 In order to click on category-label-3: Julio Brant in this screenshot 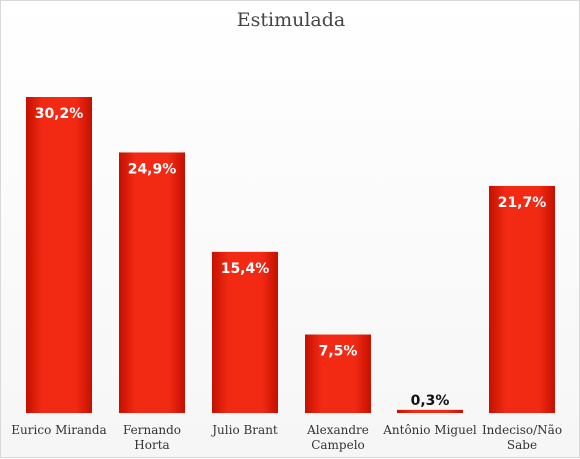, I will do `click(244, 430)`.